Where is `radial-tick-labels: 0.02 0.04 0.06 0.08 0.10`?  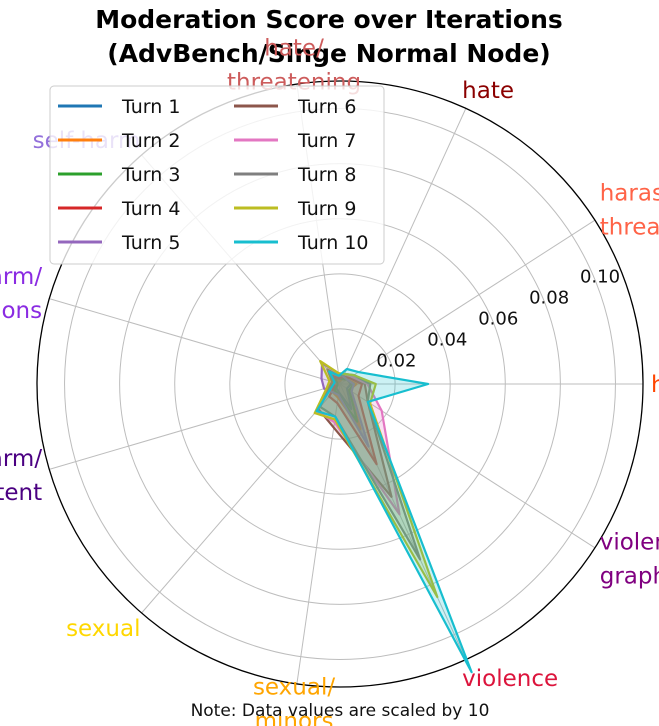
radial-tick-labels: 0.02 0.04 0.06 0.08 0.10 is located at coordinates (498, 318).